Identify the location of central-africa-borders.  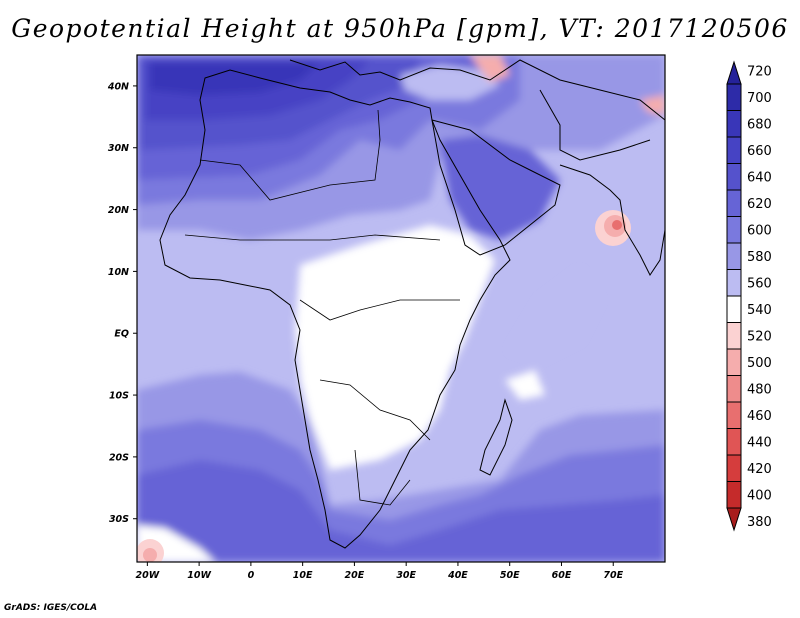
(379, 310).